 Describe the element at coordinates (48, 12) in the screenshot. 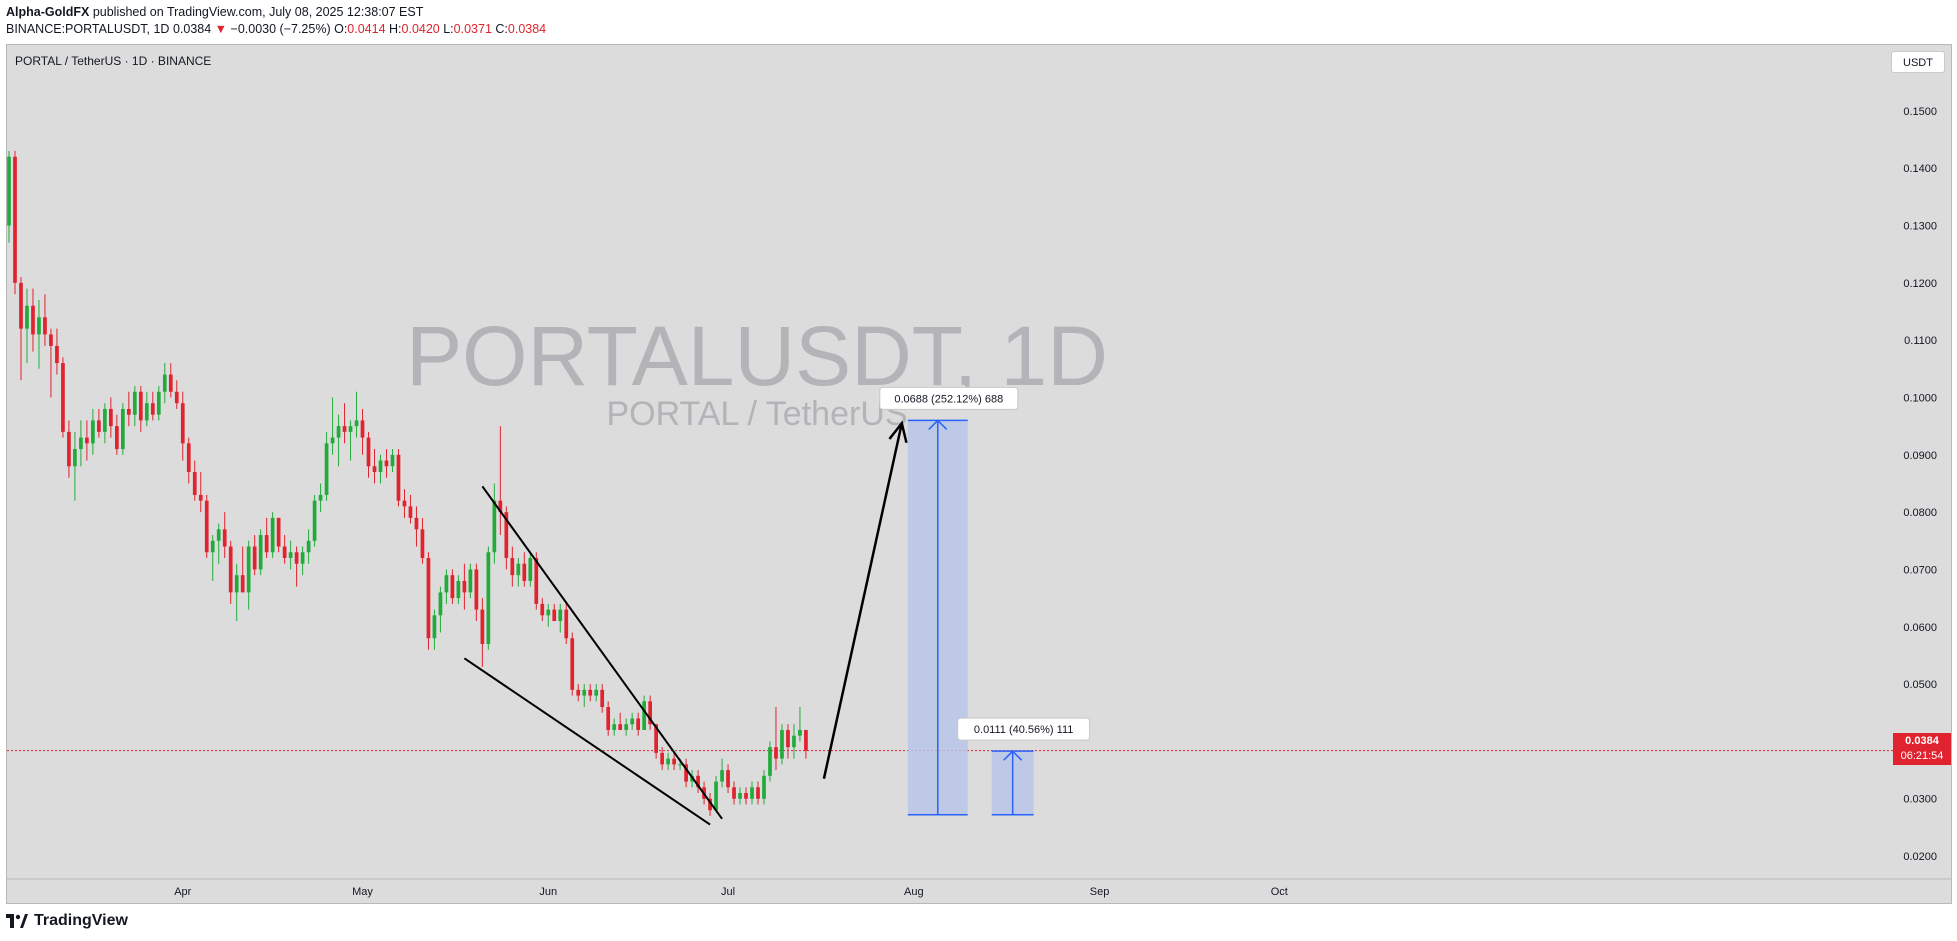

I see `author-name: Alpha-GoldFX` at that location.